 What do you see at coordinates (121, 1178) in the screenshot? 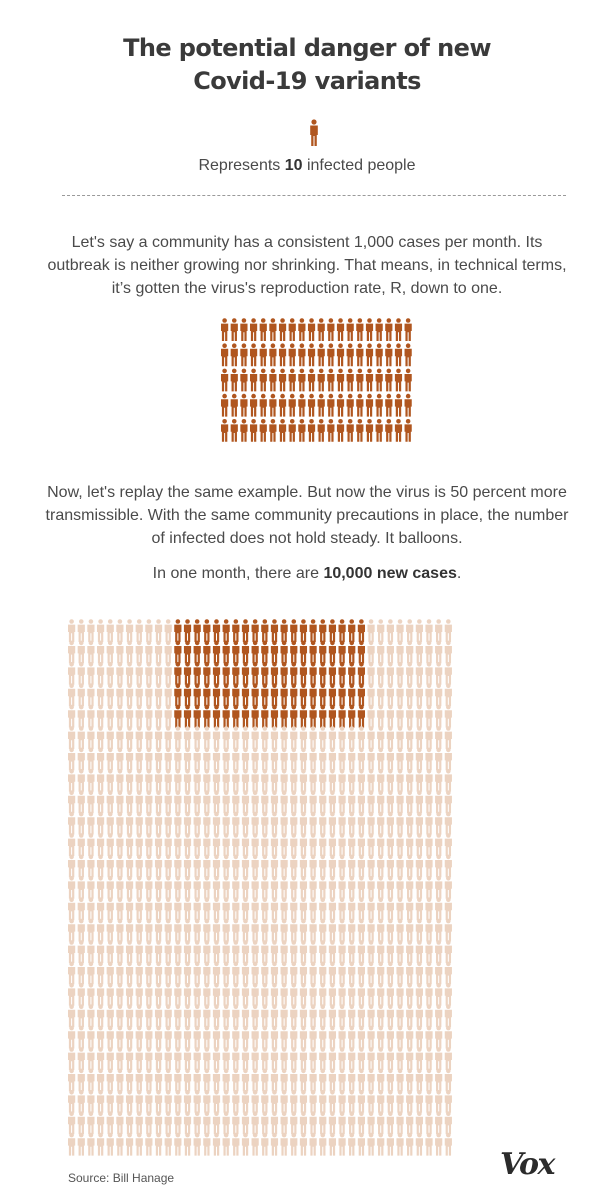
I see `source-note: Source: Bill Hanage` at bounding box center [121, 1178].